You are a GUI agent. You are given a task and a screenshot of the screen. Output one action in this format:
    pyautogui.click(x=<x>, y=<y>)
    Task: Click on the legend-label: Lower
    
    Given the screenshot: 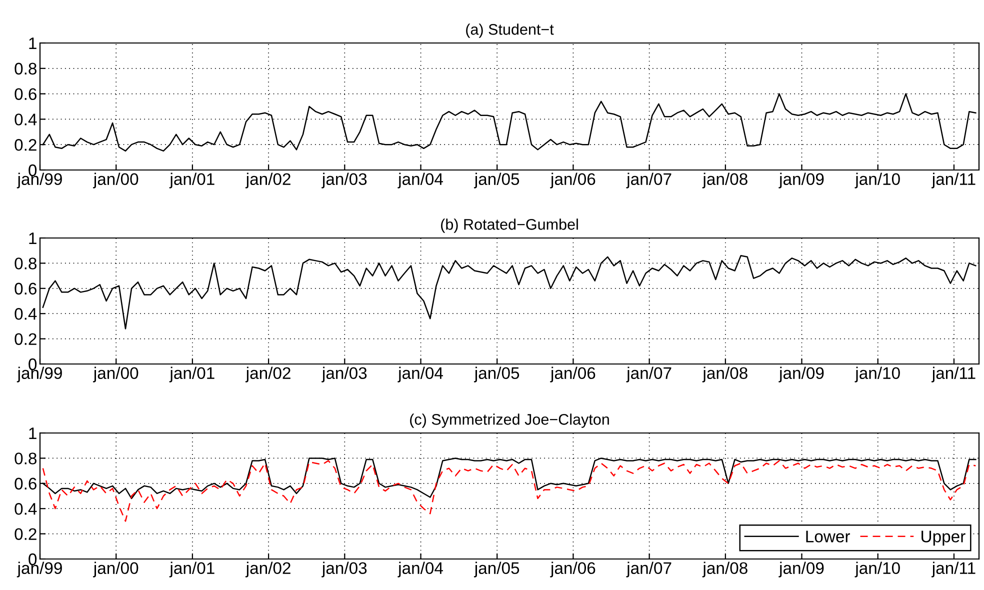 What is the action you would take?
    pyautogui.click(x=828, y=536)
    